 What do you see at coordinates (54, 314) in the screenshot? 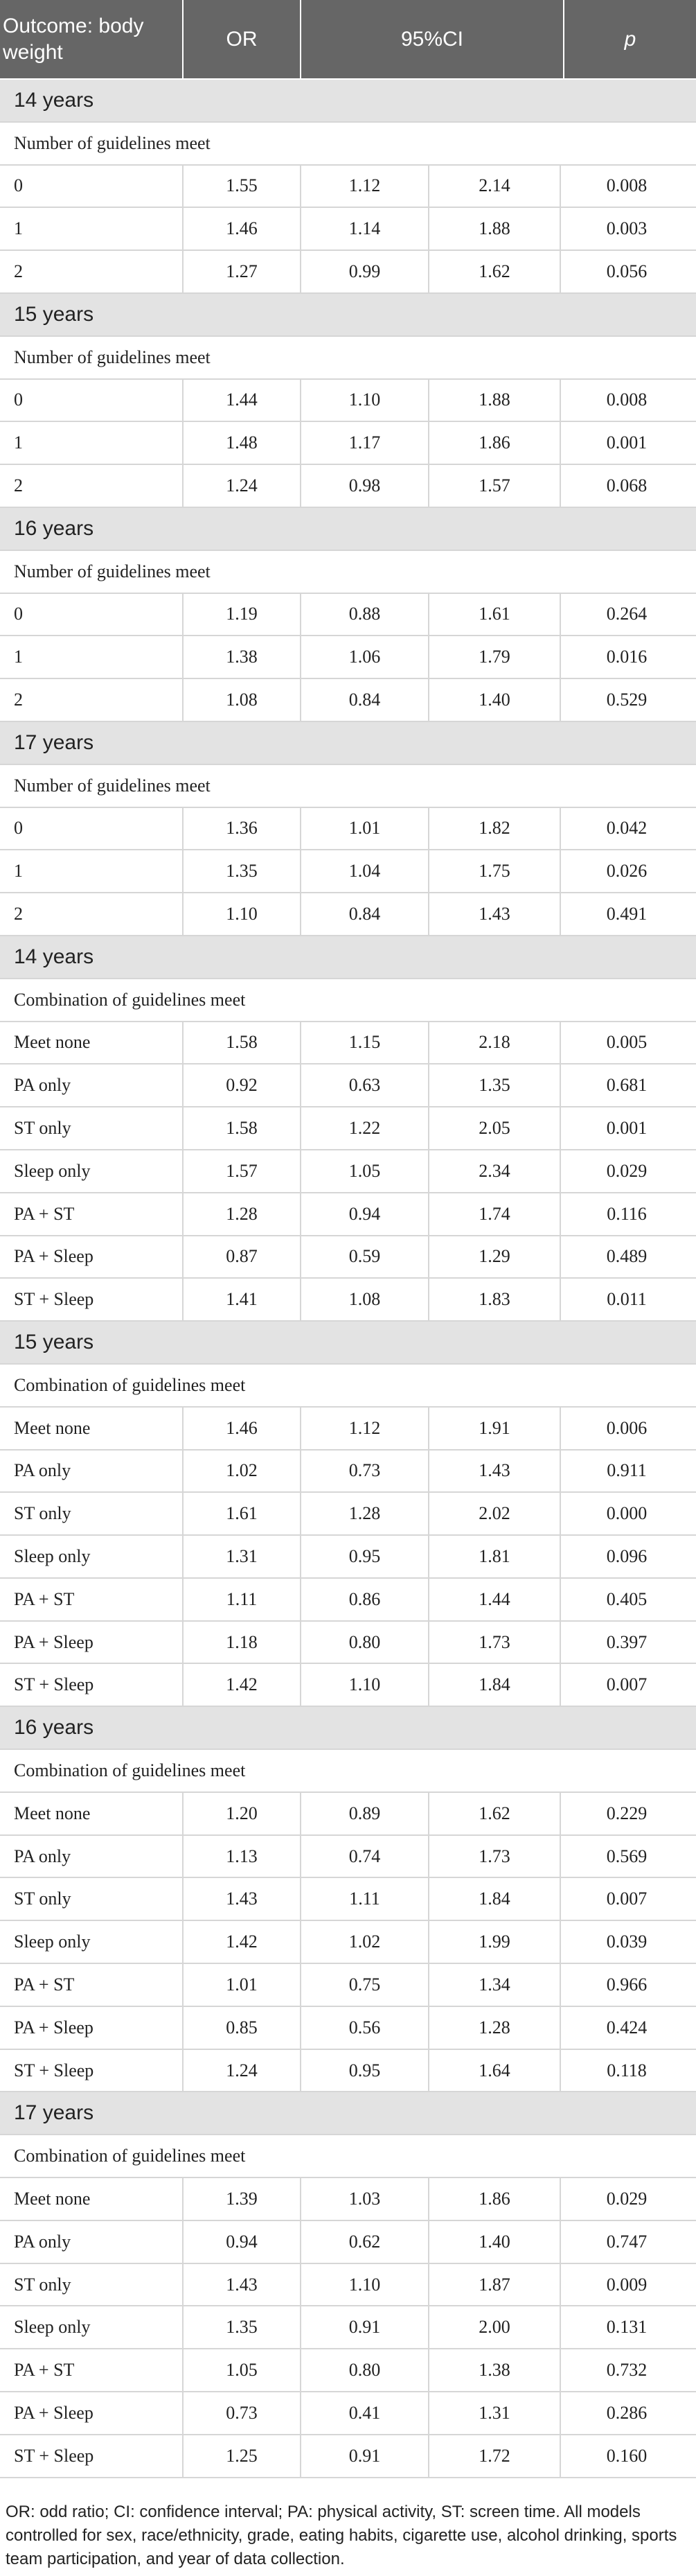
I see `section-title: 15 years` at bounding box center [54, 314].